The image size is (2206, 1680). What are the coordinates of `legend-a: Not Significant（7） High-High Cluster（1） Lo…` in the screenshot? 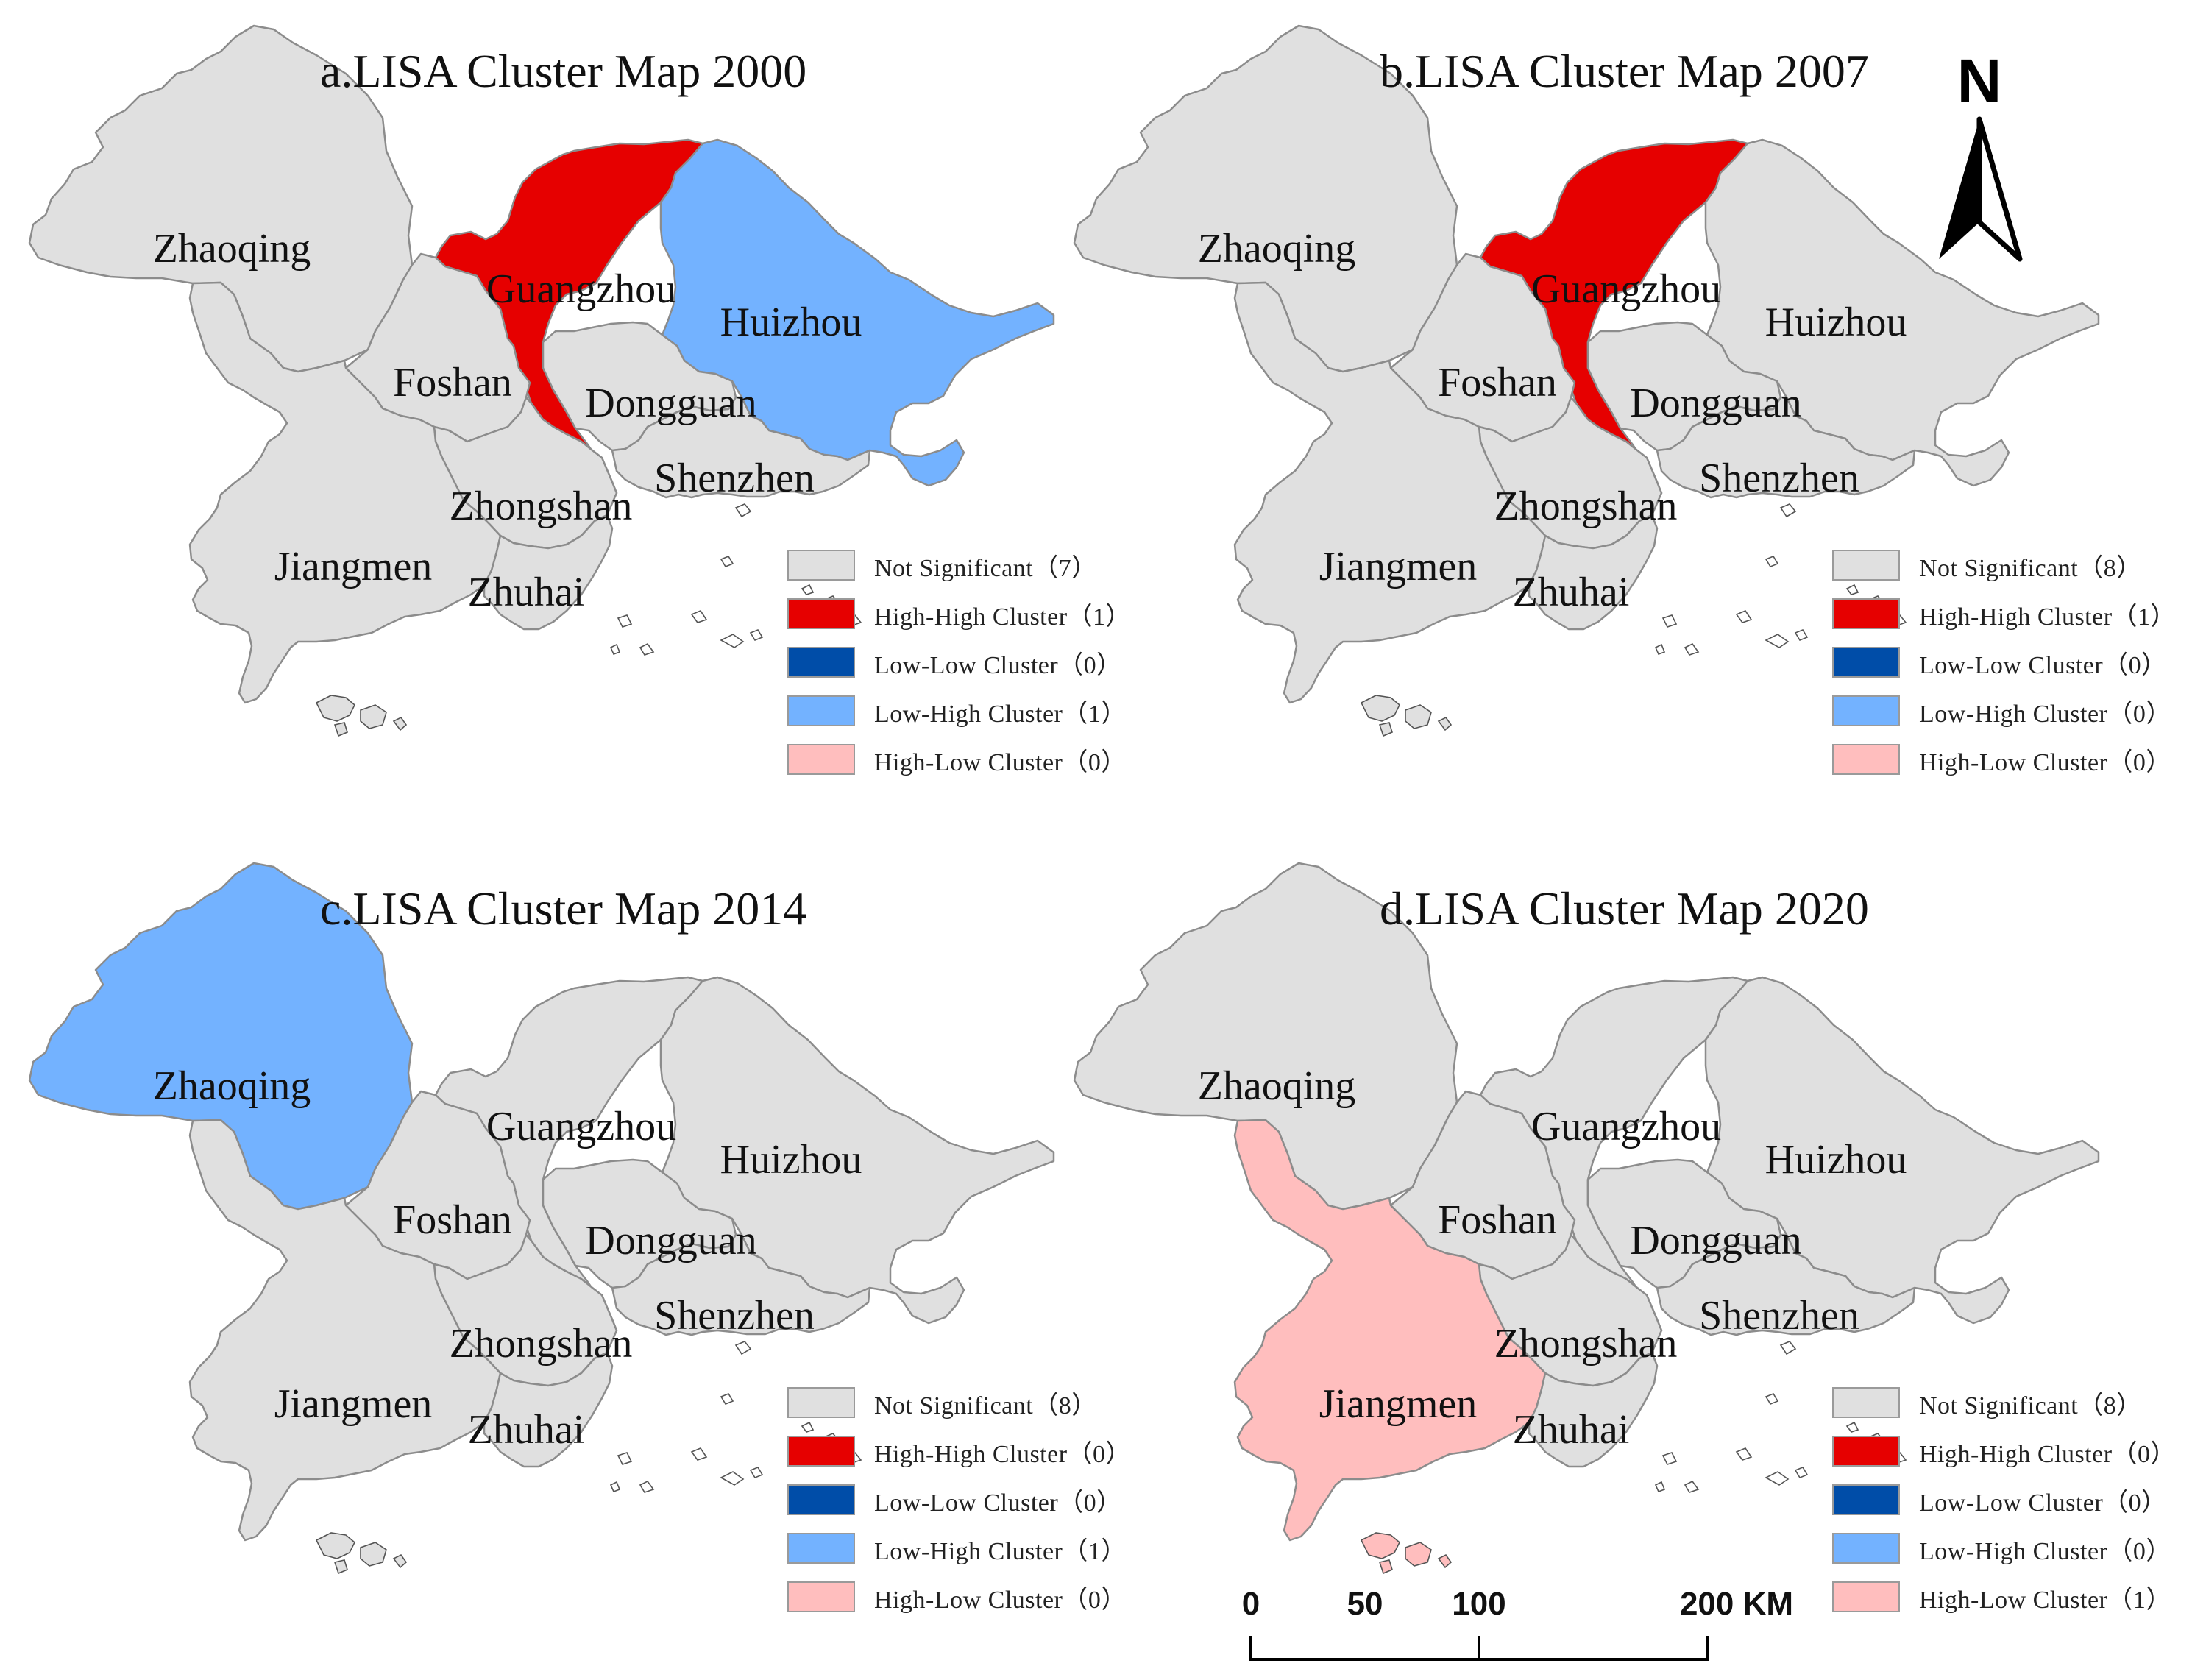 It's located at (959, 662).